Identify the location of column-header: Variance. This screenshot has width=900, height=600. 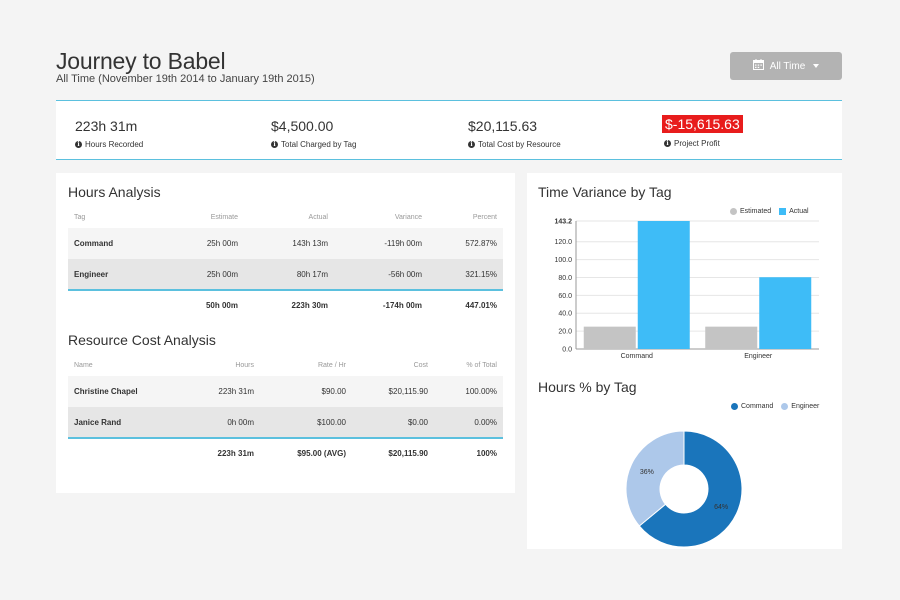
(408, 217).